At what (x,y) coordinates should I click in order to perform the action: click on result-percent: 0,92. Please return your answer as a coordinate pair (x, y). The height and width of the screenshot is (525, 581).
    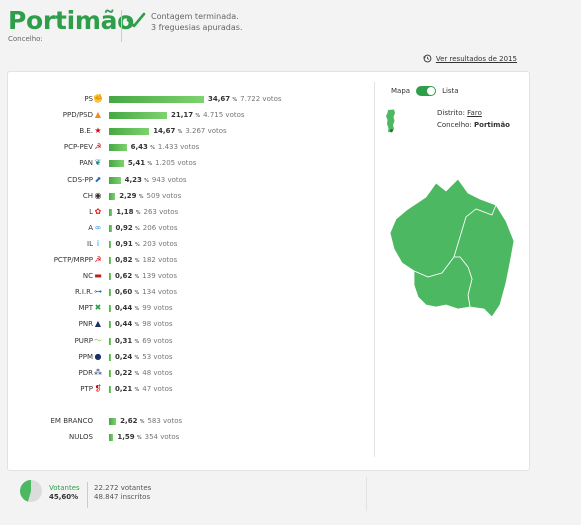
    Looking at the image, I should click on (124, 227).